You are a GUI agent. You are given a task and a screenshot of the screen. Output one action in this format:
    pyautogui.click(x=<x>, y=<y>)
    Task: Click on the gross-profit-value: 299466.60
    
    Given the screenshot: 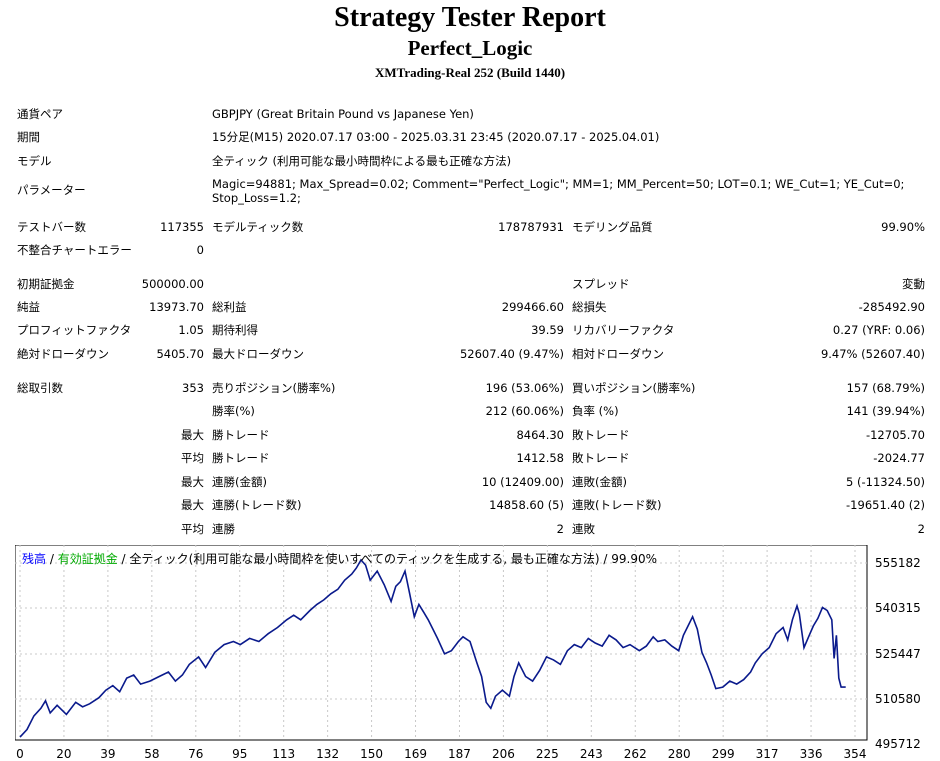 What is the action you would take?
    pyautogui.click(x=532, y=307)
    